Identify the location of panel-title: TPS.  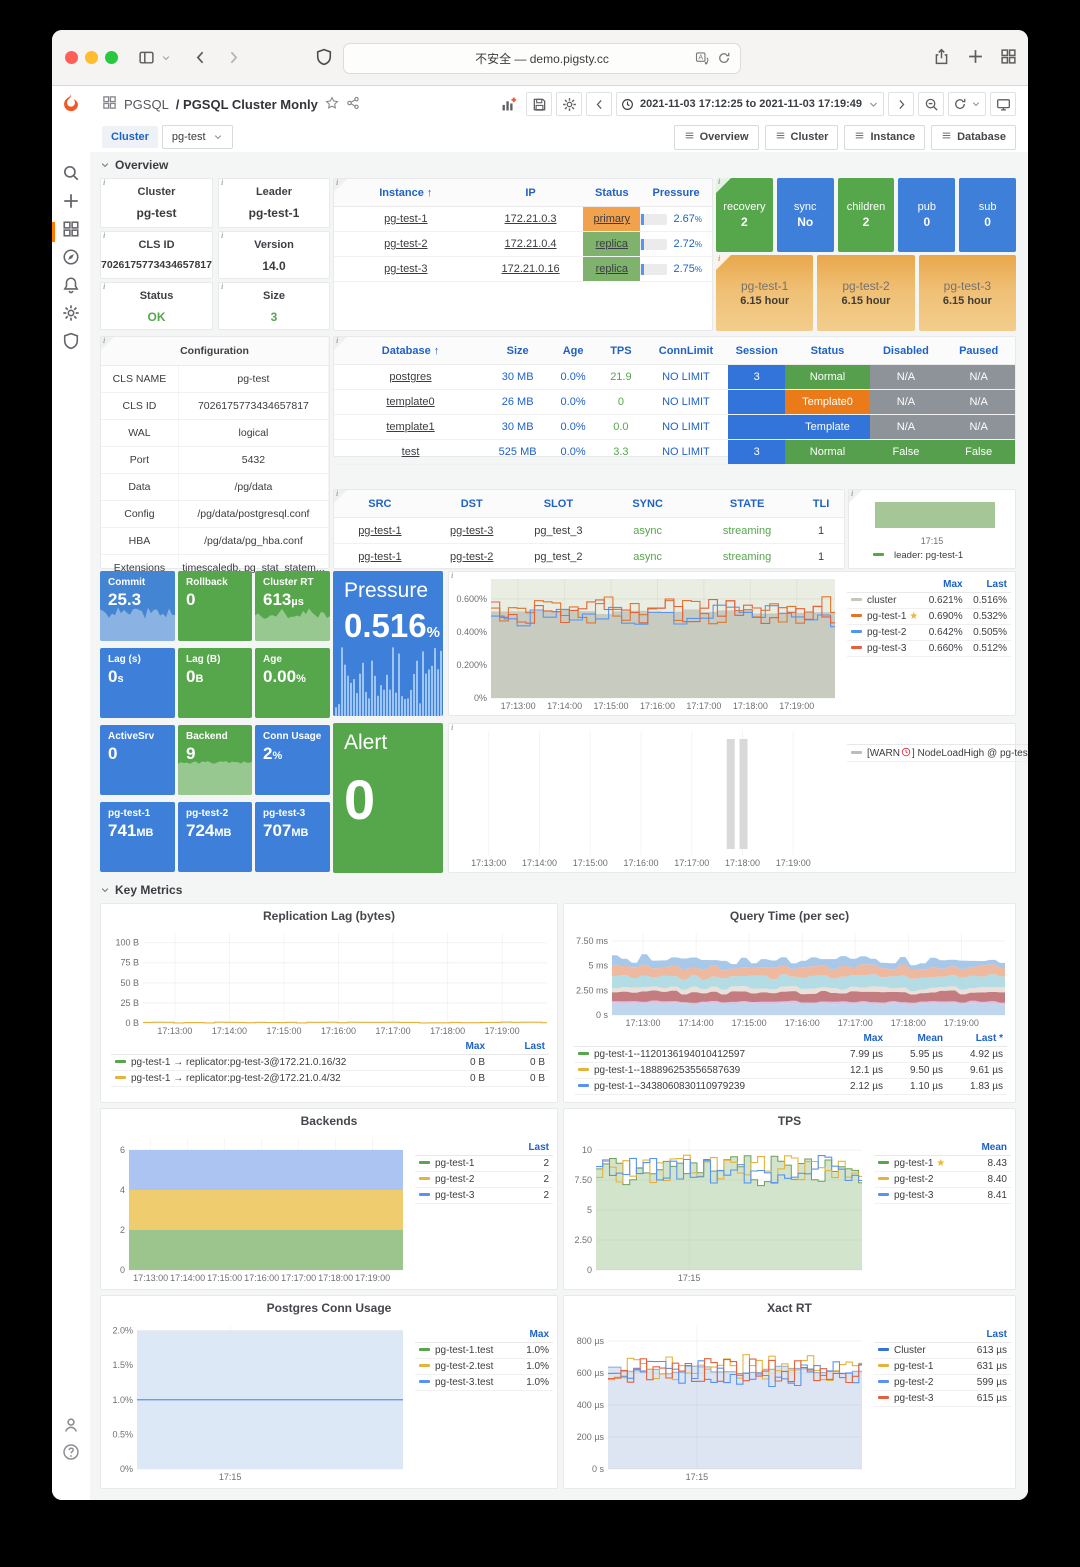
(789, 1121).